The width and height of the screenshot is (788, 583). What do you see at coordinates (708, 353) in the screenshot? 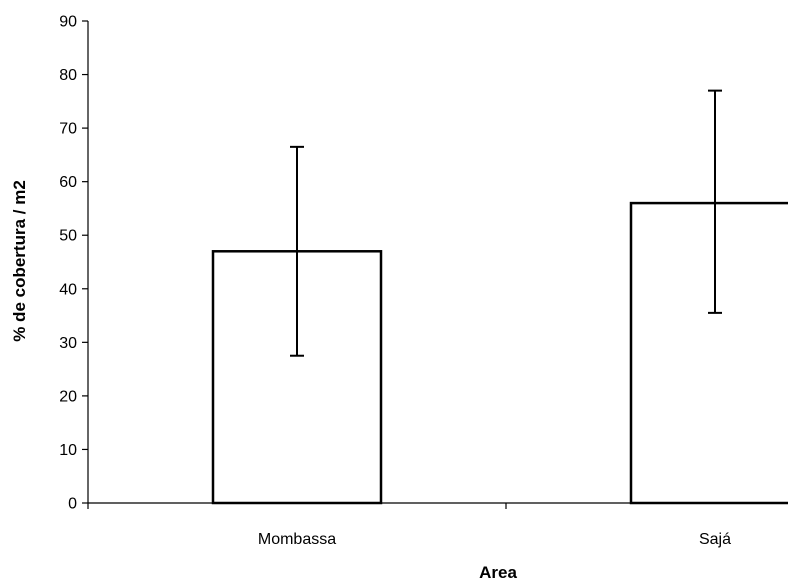
I see `bar` at bounding box center [708, 353].